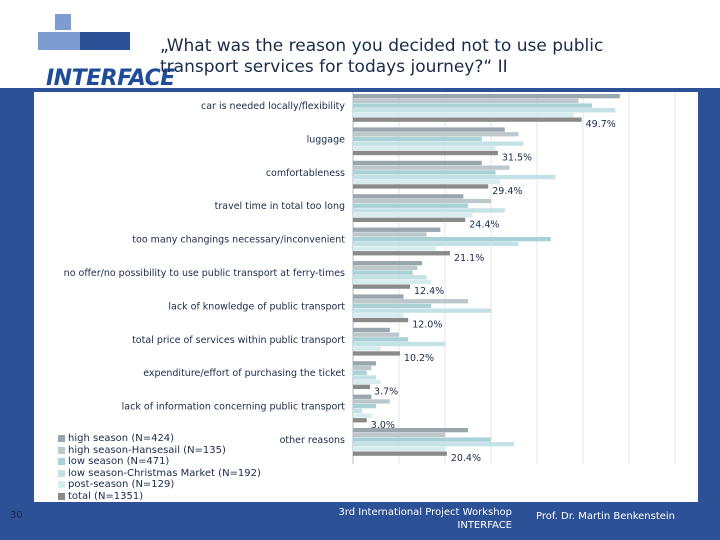  I want to click on category-label: luggage, so click(326, 139).